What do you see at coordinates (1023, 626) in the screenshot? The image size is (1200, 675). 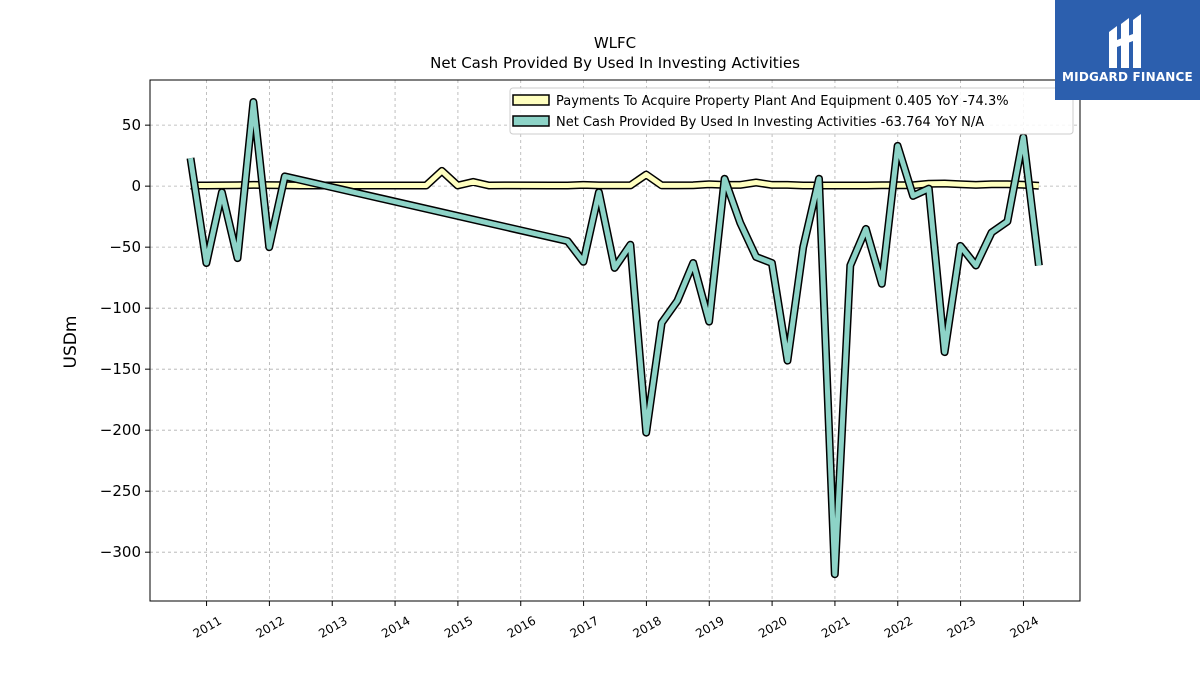 I see `x-tick-label: 2024` at bounding box center [1023, 626].